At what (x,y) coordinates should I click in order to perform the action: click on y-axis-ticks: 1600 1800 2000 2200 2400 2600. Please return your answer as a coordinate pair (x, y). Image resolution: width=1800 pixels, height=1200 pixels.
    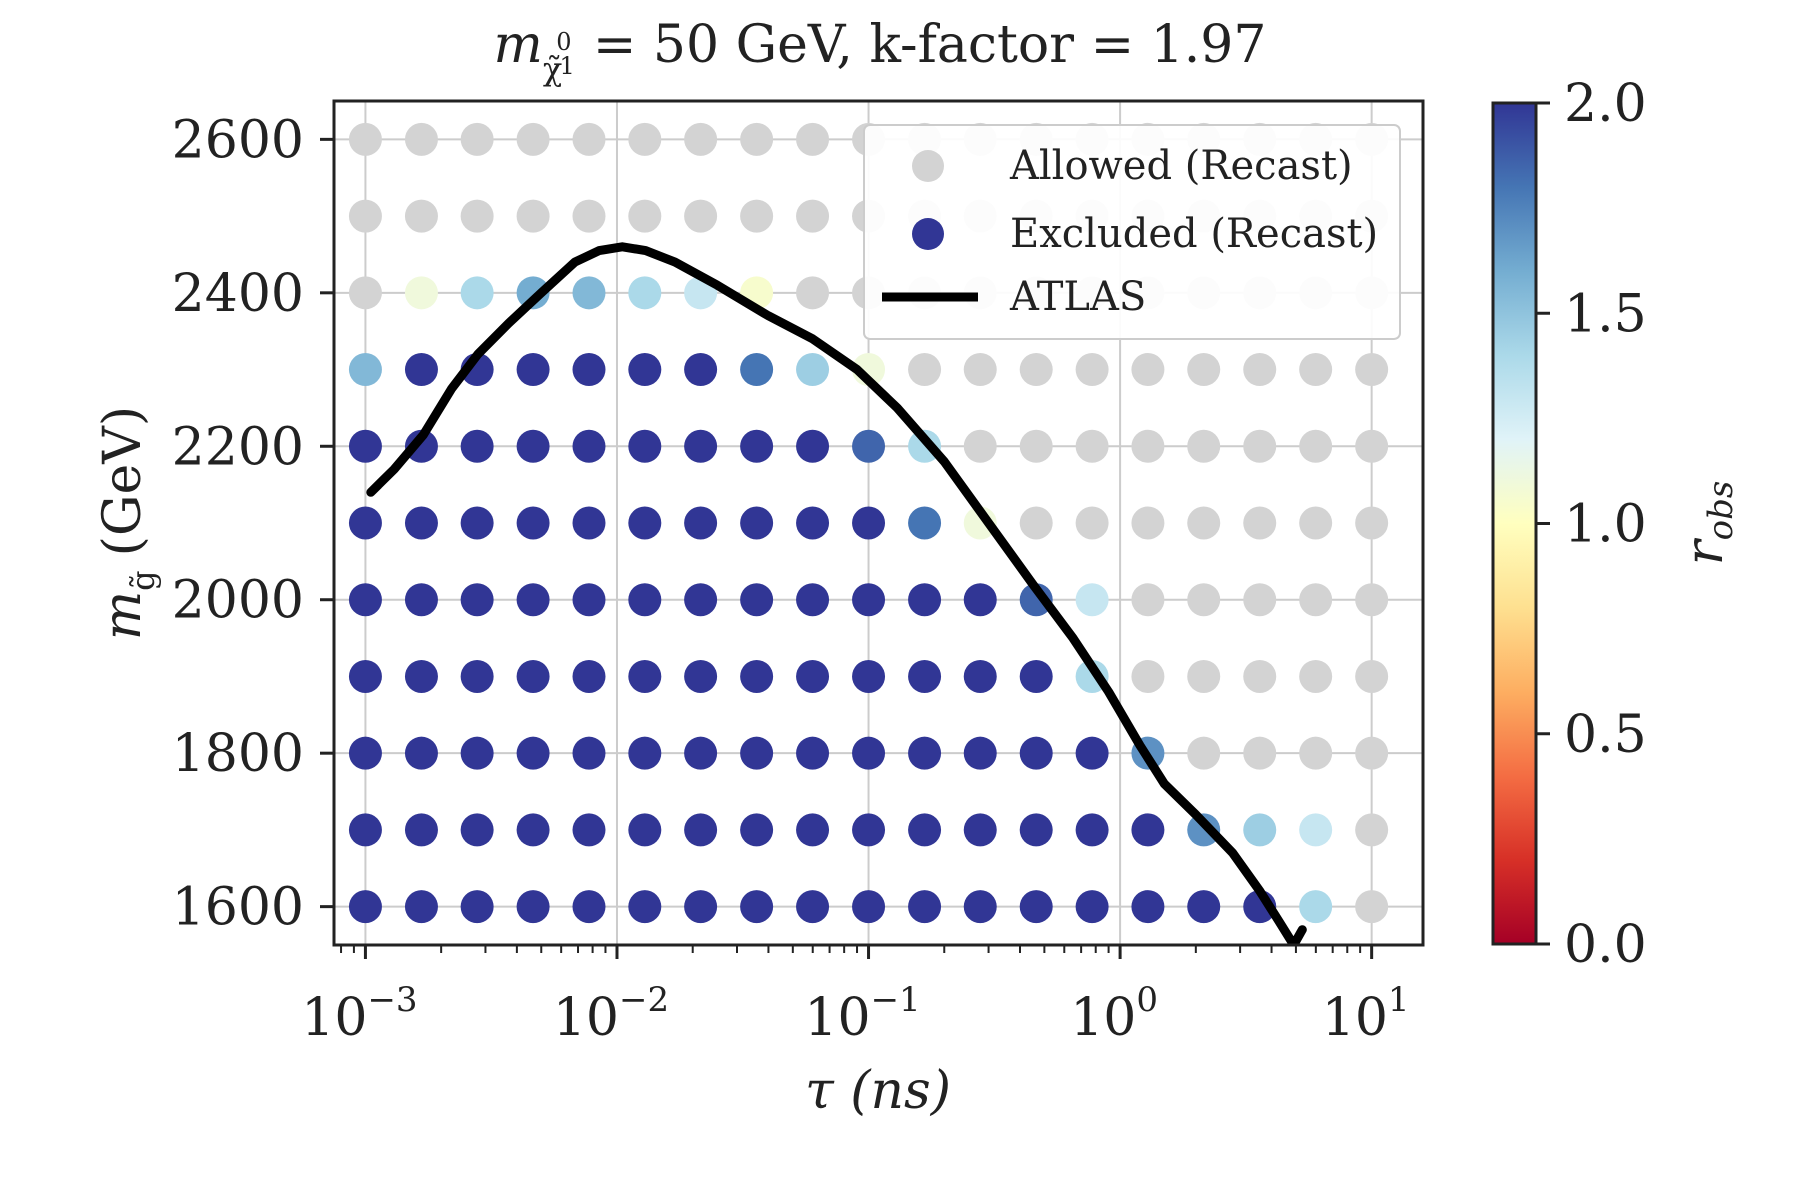
    Looking at the image, I should click on (253, 524).